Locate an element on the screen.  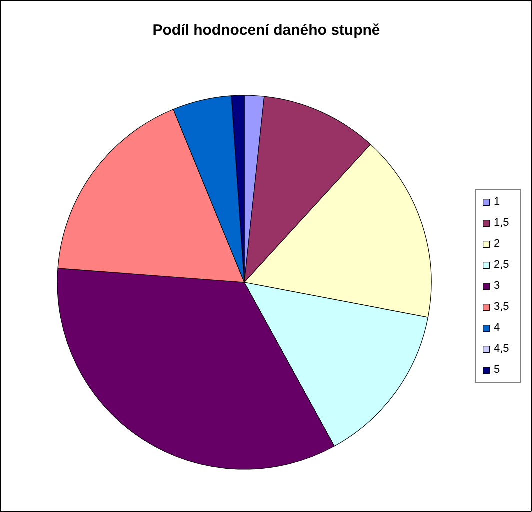
legend-label: 4 is located at coordinates (498, 328).